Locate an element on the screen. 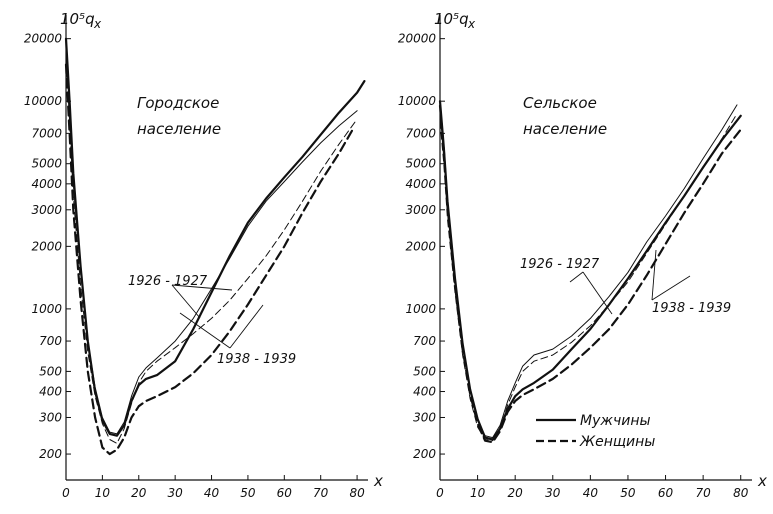 The height and width of the screenshot is (514, 773). panel-title-line1: Сельское is located at coordinates (560, 103).